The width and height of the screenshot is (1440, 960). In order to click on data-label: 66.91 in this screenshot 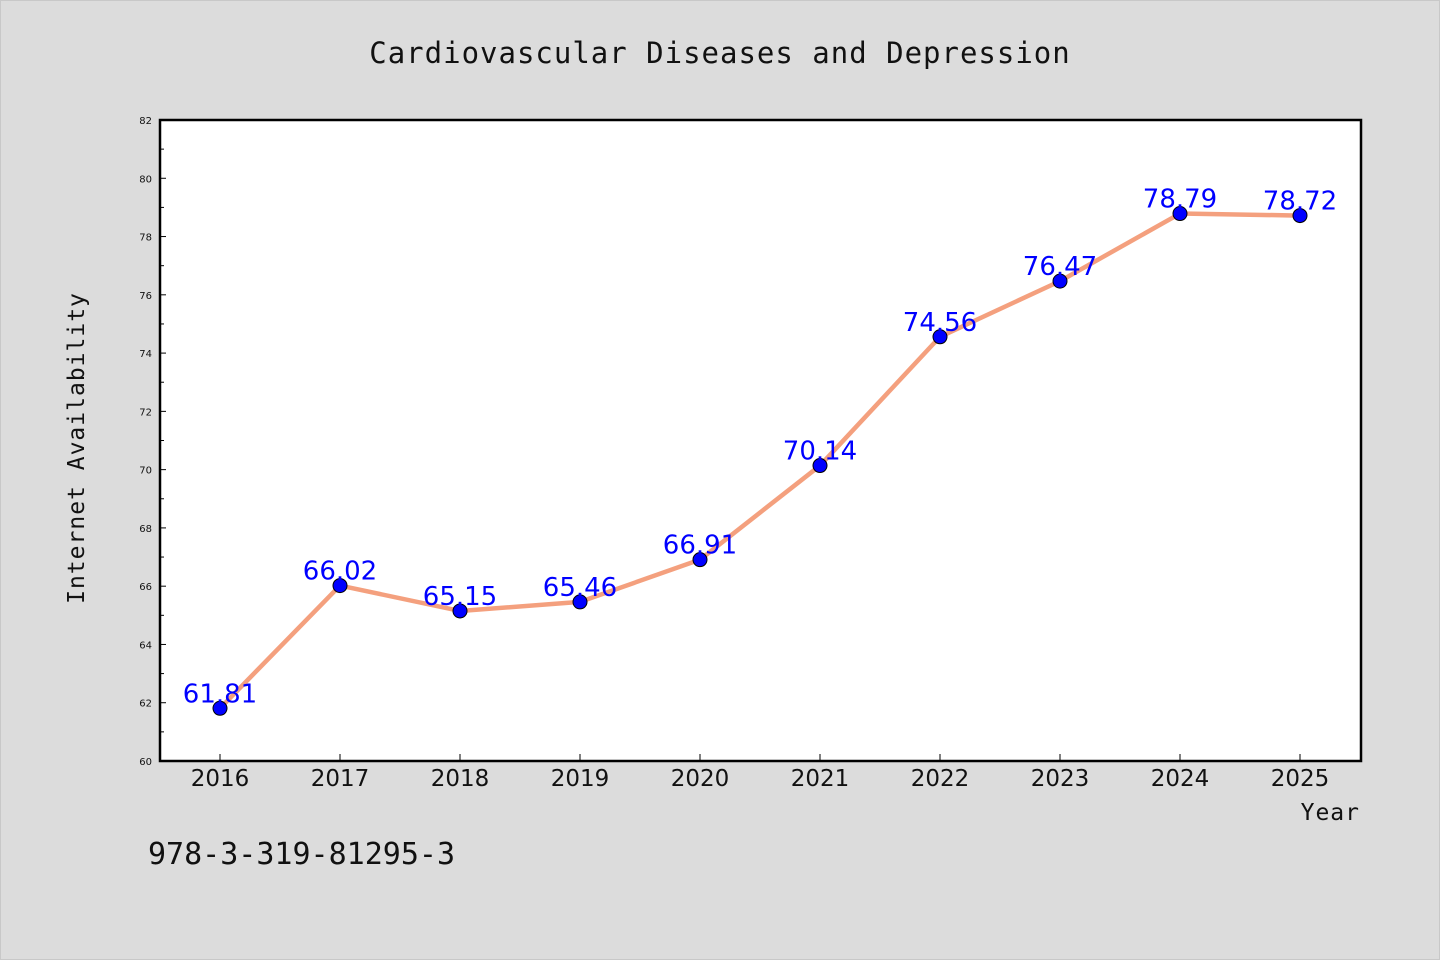, I will do `click(700, 546)`.